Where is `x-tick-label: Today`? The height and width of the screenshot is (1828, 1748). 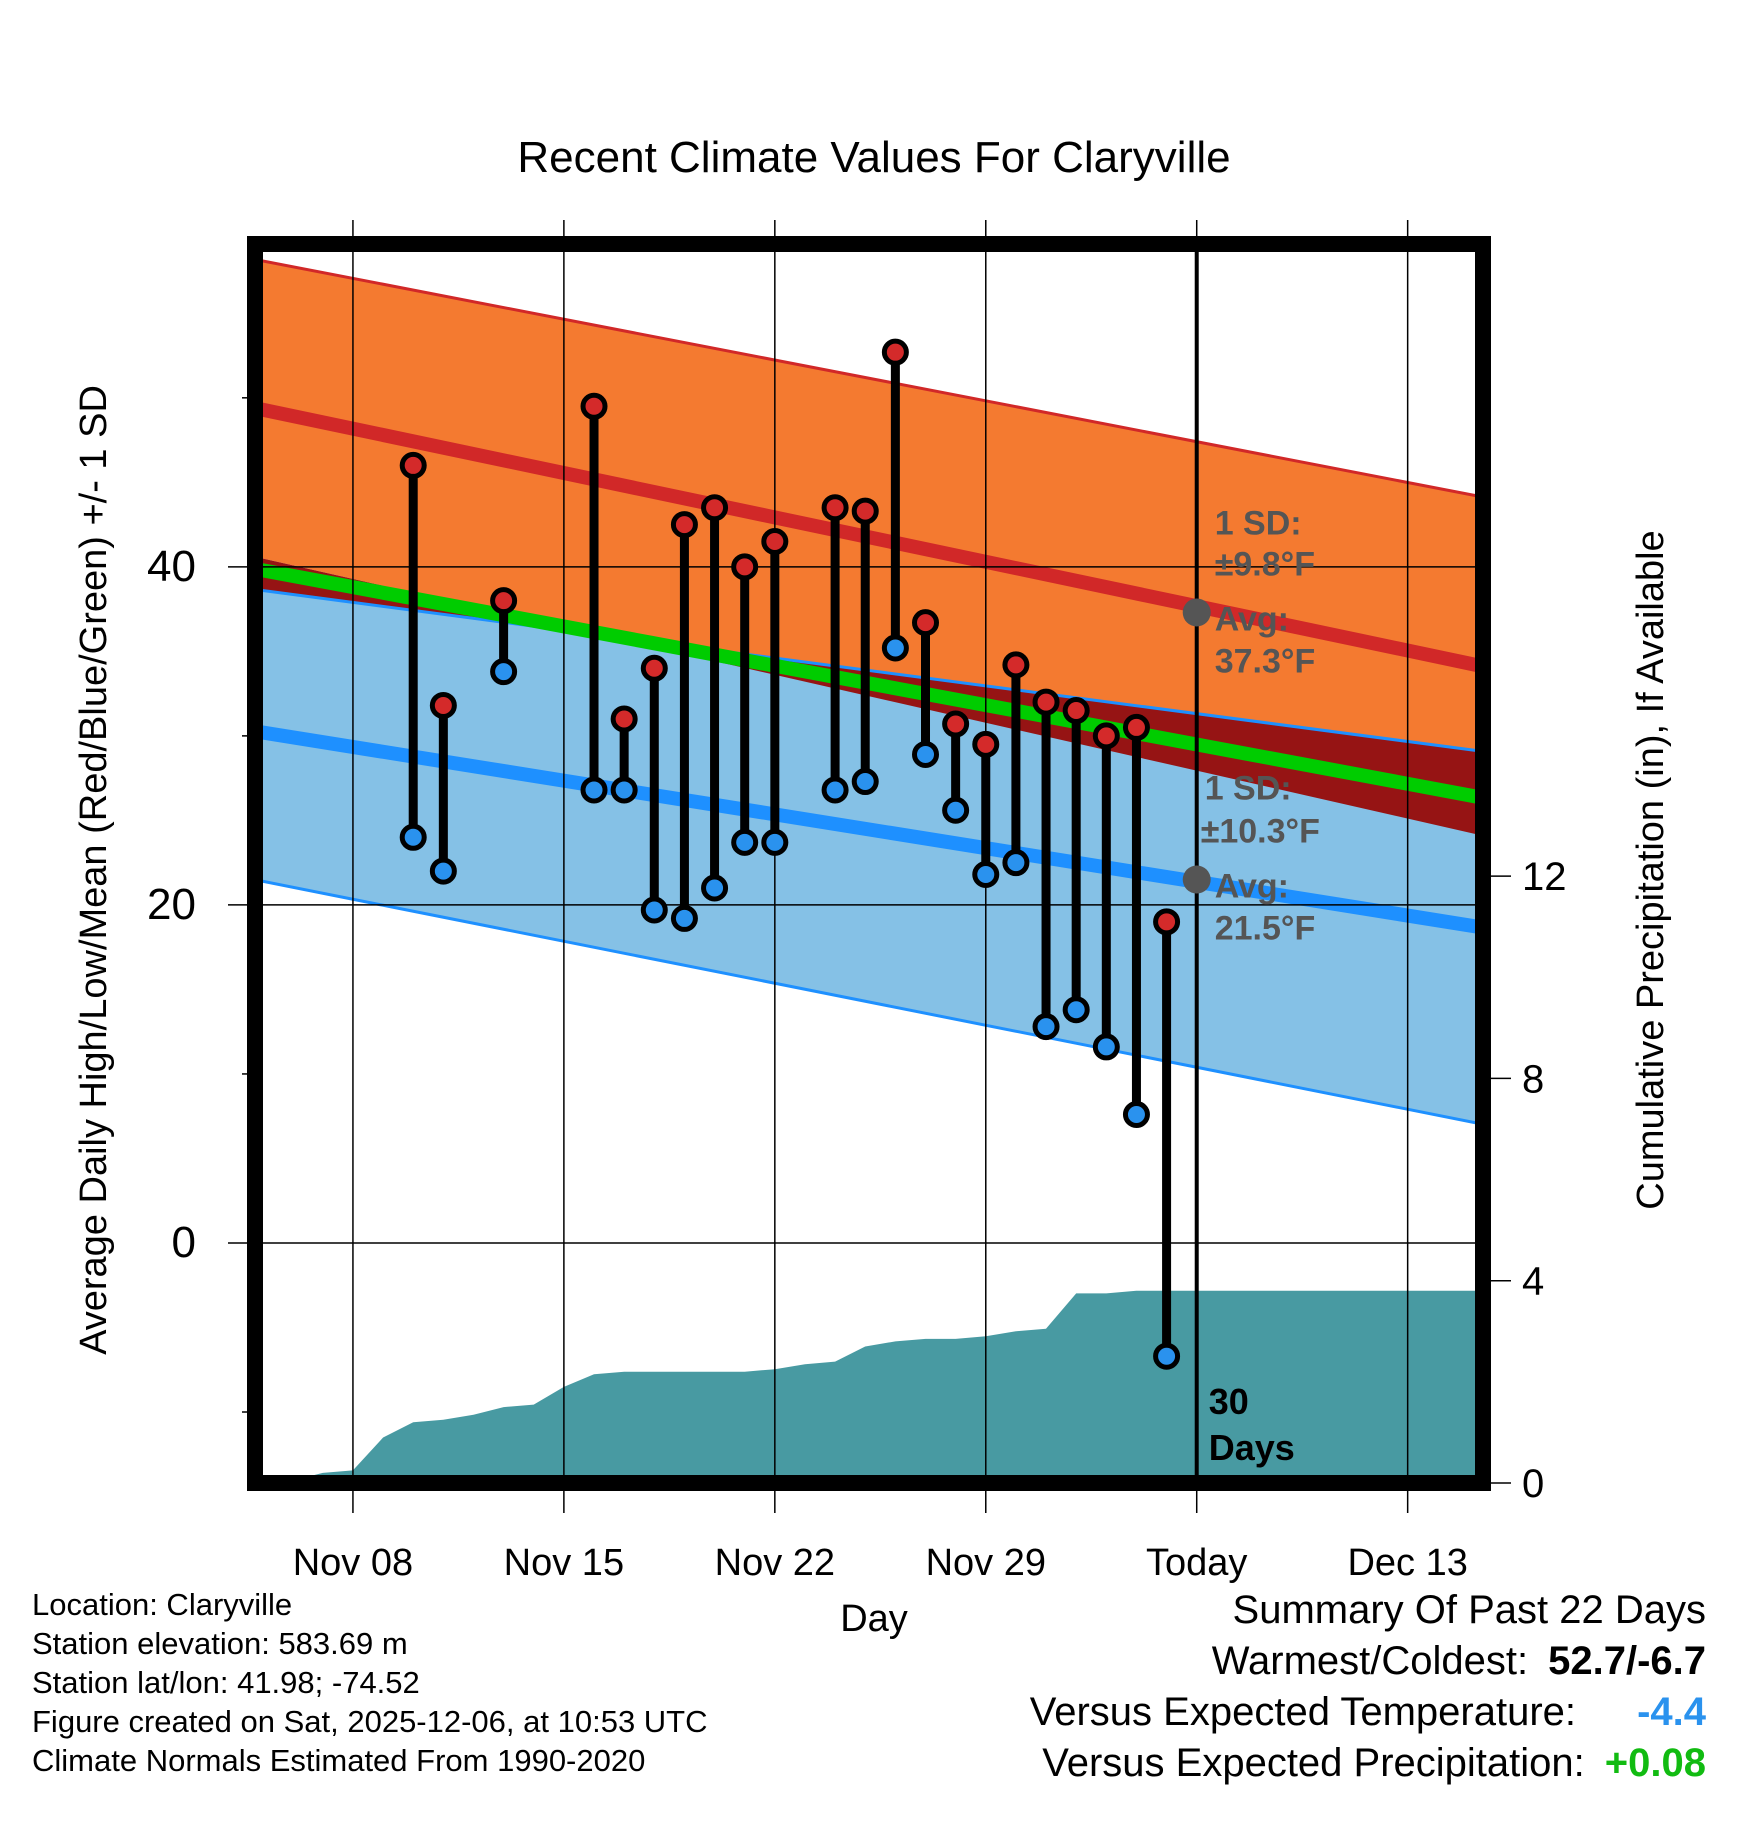
x-tick-label: Today is located at coordinates (1196, 1563).